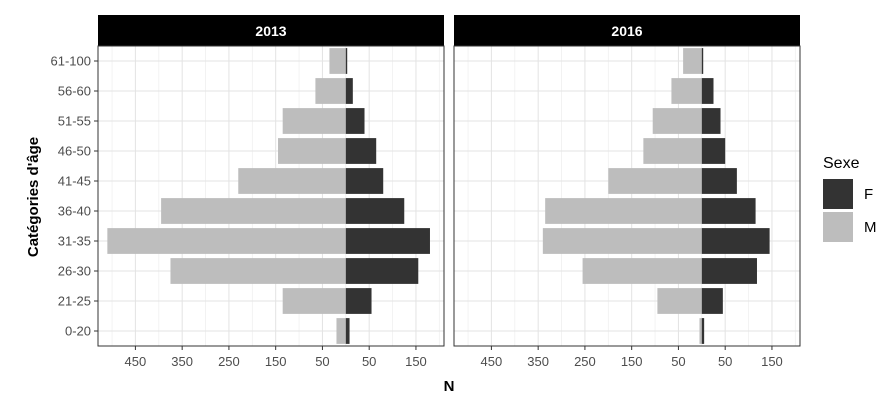  I want to click on legend-title: Sexe, so click(841, 163).